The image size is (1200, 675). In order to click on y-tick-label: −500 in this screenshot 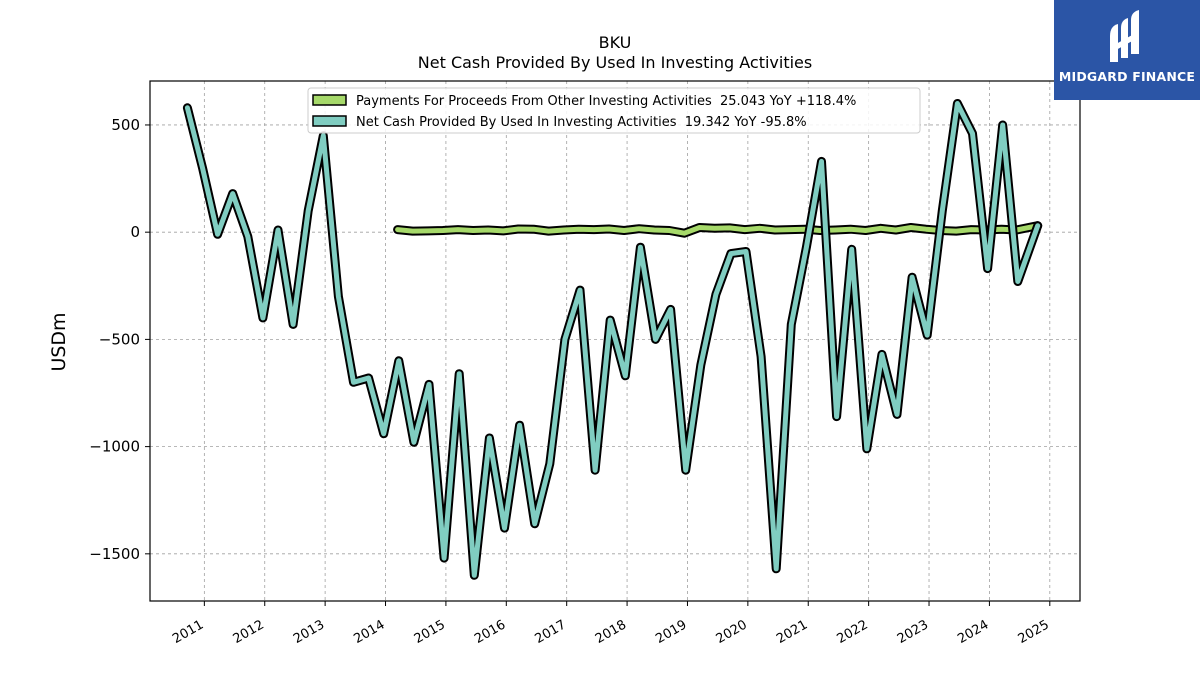, I will do `click(119, 339)`.